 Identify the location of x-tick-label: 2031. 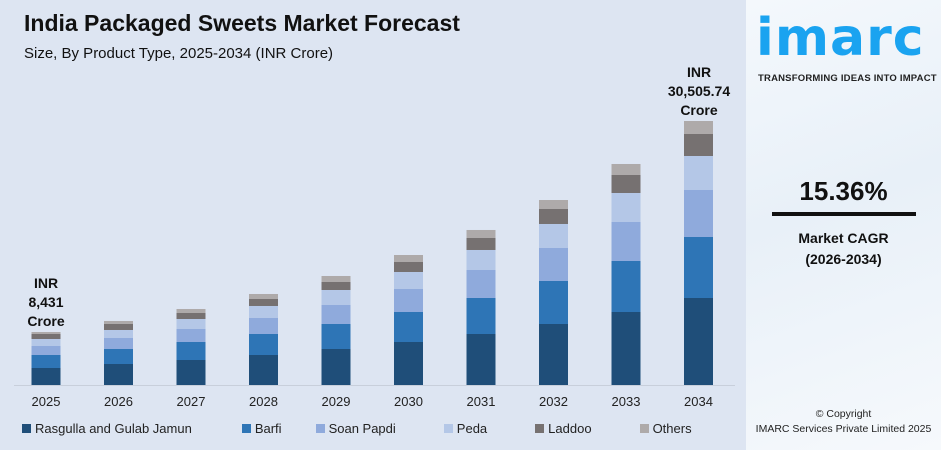
(481, 401).